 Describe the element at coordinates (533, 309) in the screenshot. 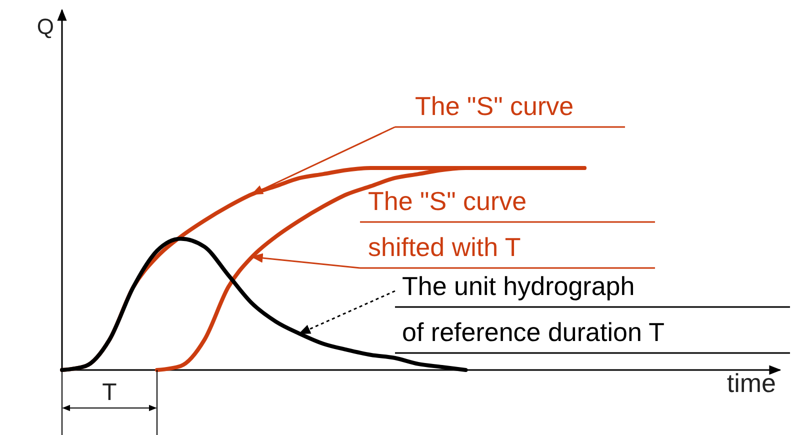

I see `legend-label: The unit hydrograph of reference duration T` at that location.